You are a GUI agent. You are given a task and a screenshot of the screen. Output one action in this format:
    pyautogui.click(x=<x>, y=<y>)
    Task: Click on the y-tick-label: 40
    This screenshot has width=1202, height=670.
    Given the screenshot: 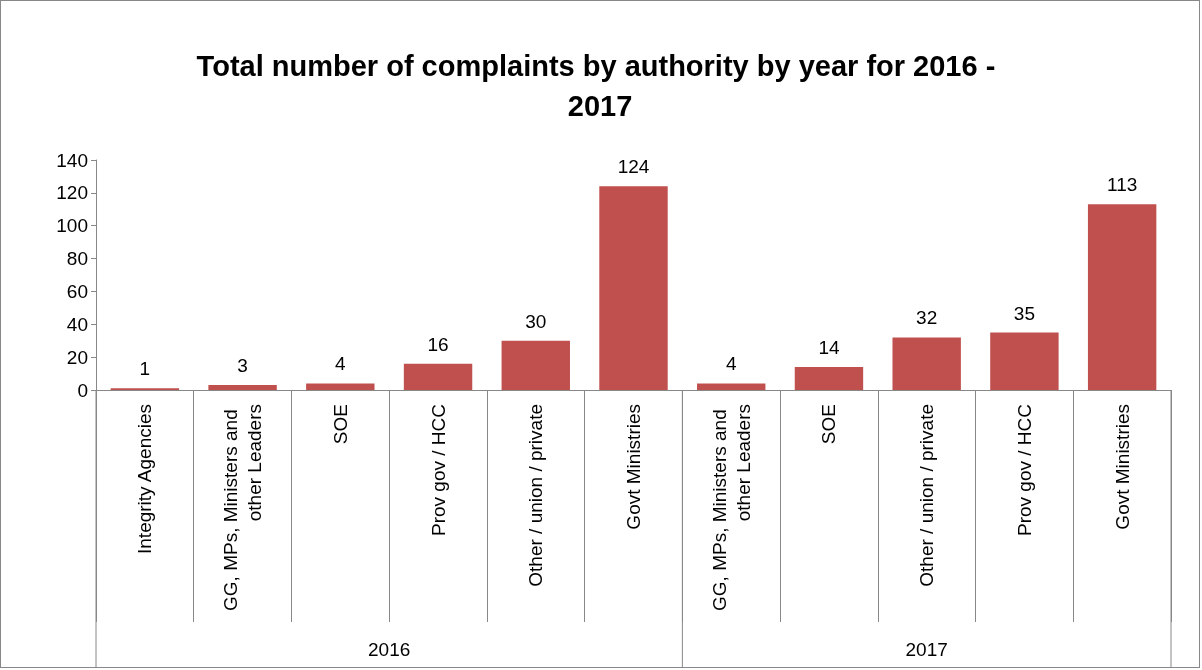 What is the action you would take?
    pyautogui.click(x=77, y=324)
    